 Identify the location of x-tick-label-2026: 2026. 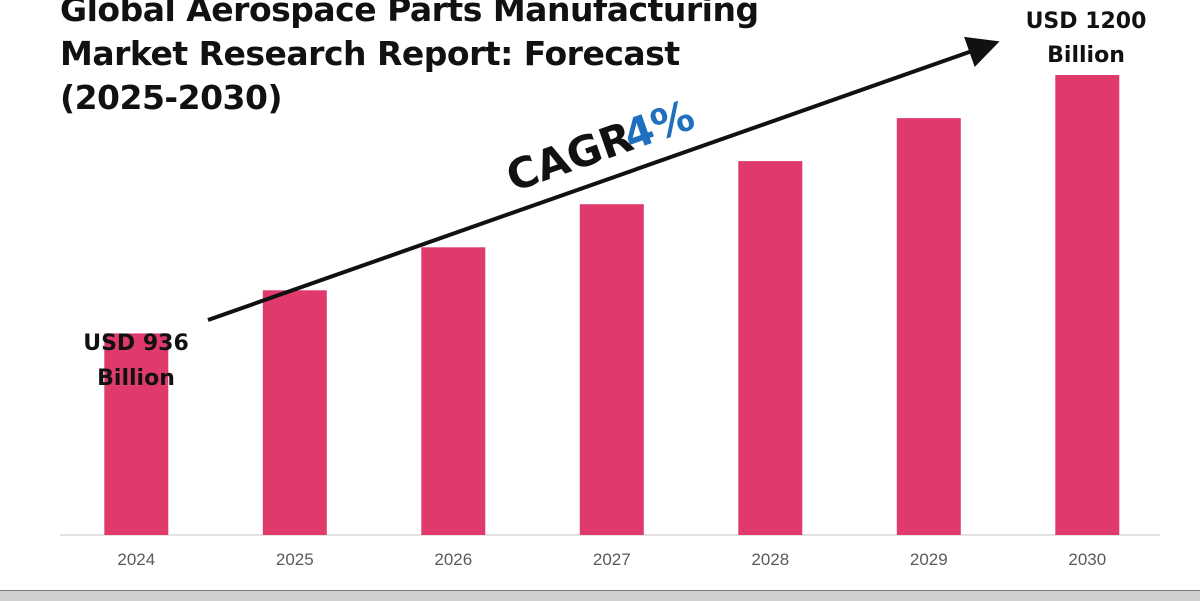
(453, 559).